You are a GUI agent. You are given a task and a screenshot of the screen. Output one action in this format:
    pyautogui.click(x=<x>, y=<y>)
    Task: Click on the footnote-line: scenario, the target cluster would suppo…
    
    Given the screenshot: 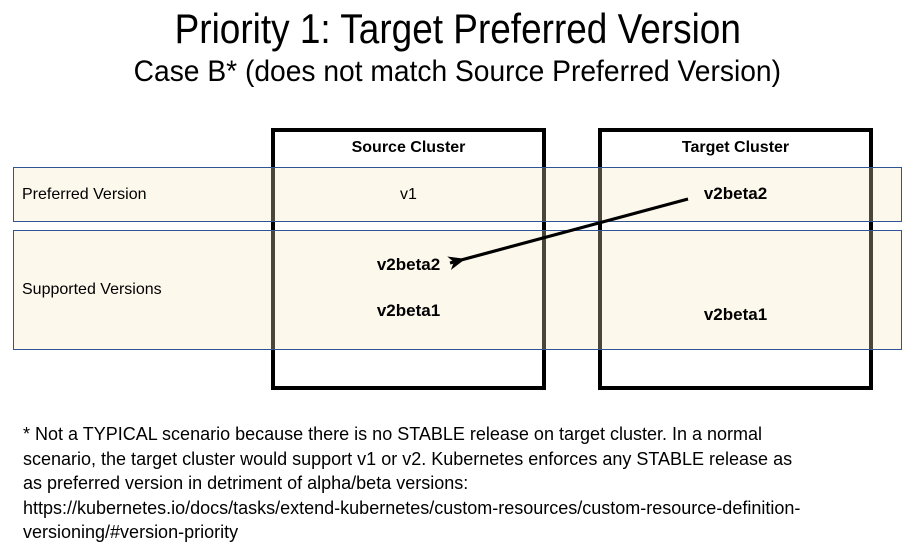 What is the action you would take?
    pyautogui.click(x=408, y=458)
    